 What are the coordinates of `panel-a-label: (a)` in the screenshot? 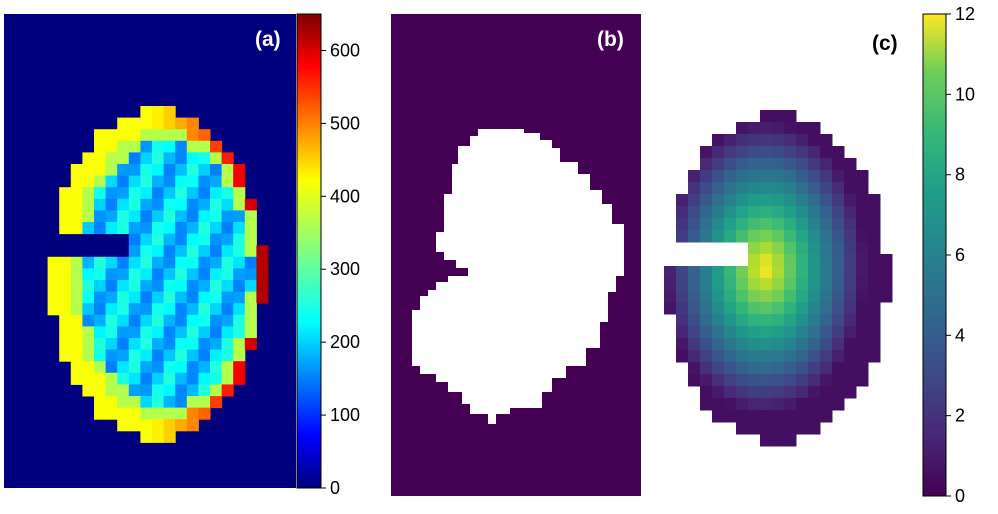 It's located at (268, 39).